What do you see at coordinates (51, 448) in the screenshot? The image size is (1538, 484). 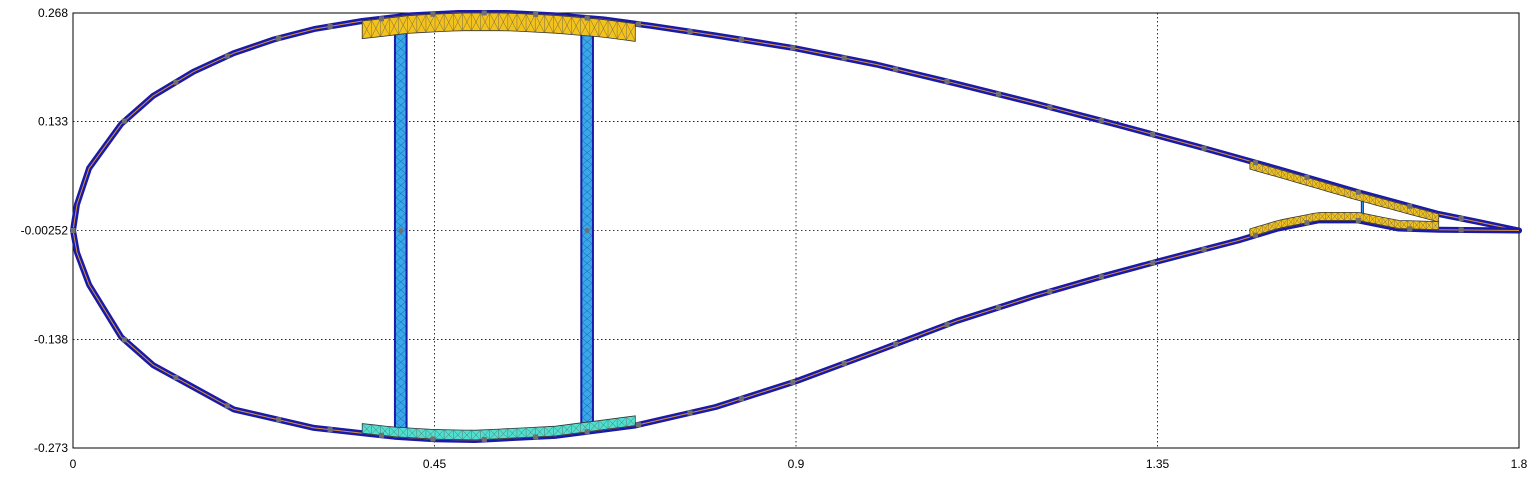 I see `y-tick-label: -0.273` at bounding box center [51, 448].